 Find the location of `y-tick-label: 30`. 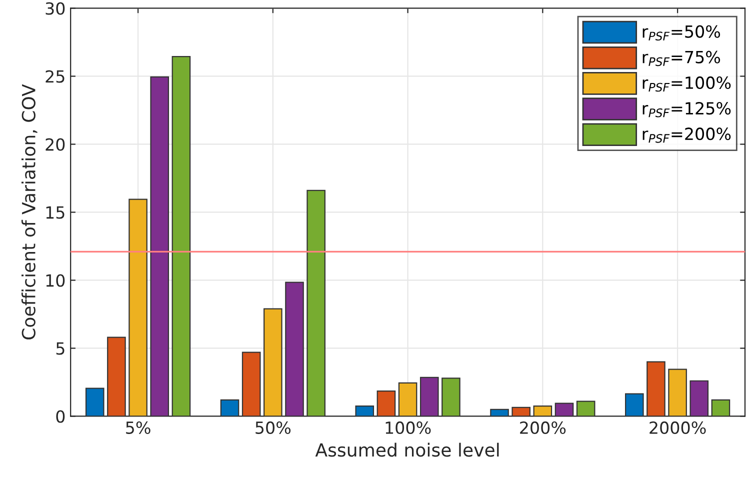

y-tick-label: 30 is located at coordinates (55, 8).